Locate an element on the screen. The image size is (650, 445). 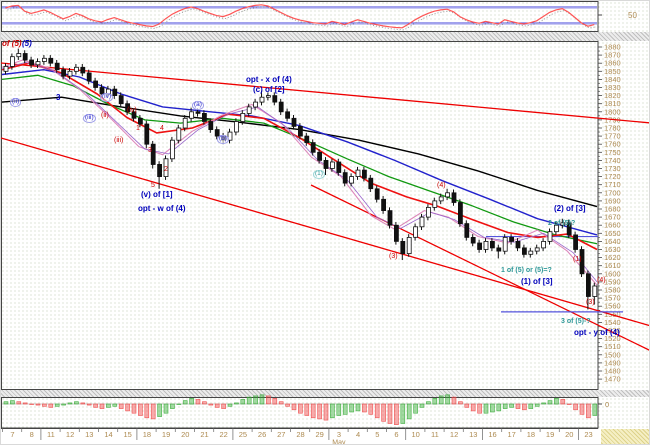
svg-text: 1710 is located at coordinates (612, 184).